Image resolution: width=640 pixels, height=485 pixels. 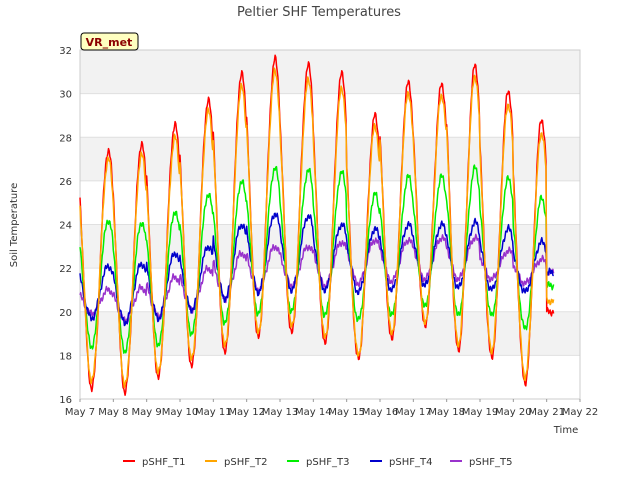 What do you see at coordinates (413, 412) in the screenshot?
I see `x-tick-label: May 17` at bounding box center [413, 412].